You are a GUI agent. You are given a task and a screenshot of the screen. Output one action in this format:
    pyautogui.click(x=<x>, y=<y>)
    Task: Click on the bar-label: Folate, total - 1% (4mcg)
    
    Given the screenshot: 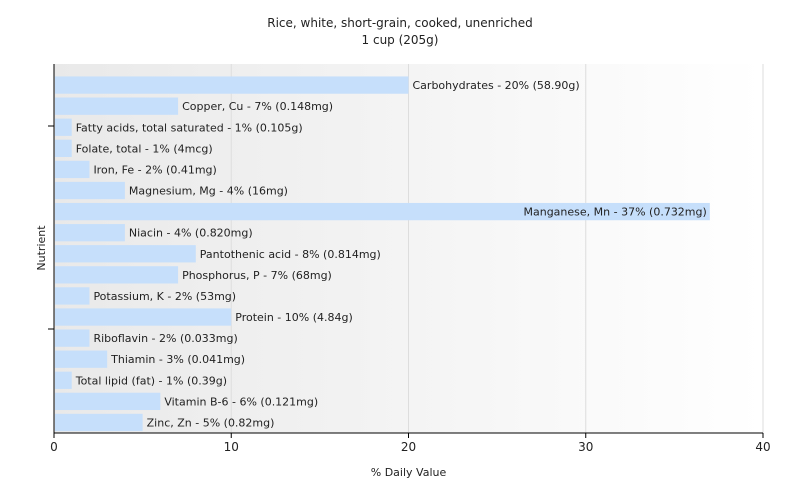 What is the action you would take?
    pyautogui.click(x=144, y=148)
    